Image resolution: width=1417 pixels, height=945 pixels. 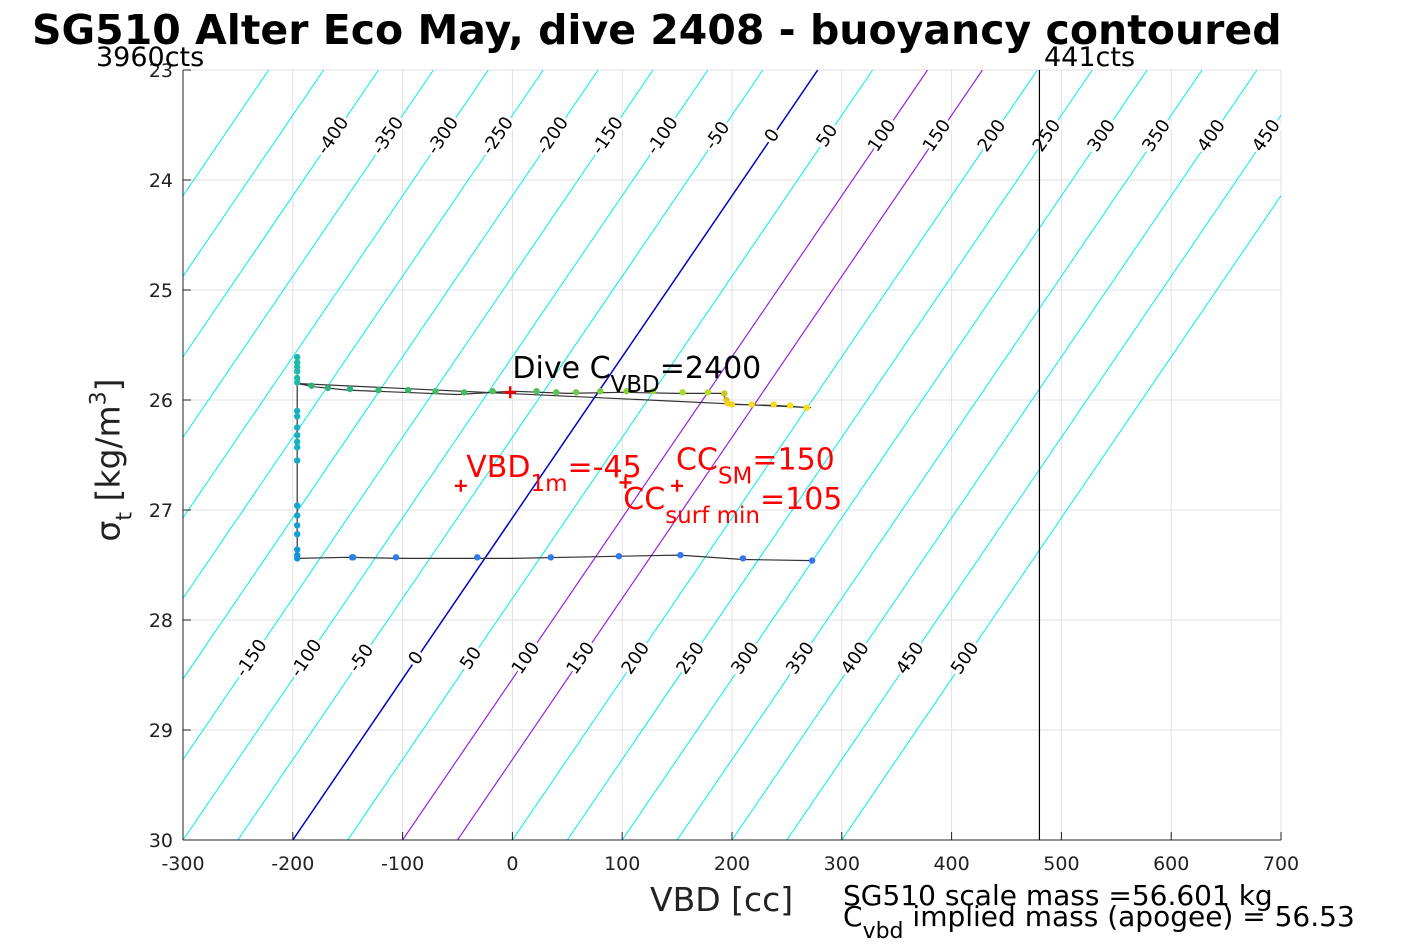 What do you see at coordinates (512, 864) in the screenshot?
I see `x-tick-label: 0` at bounding box center [512, 864].